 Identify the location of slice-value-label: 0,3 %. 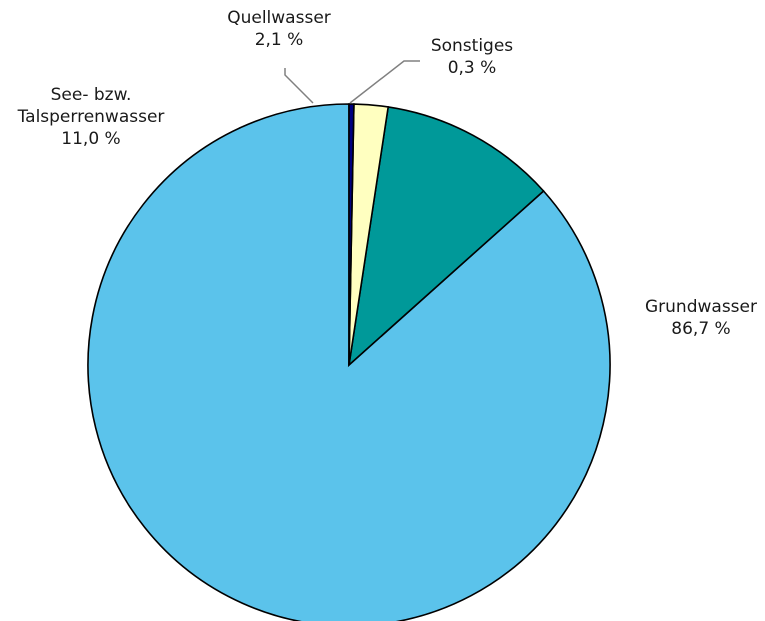
(472, 68).